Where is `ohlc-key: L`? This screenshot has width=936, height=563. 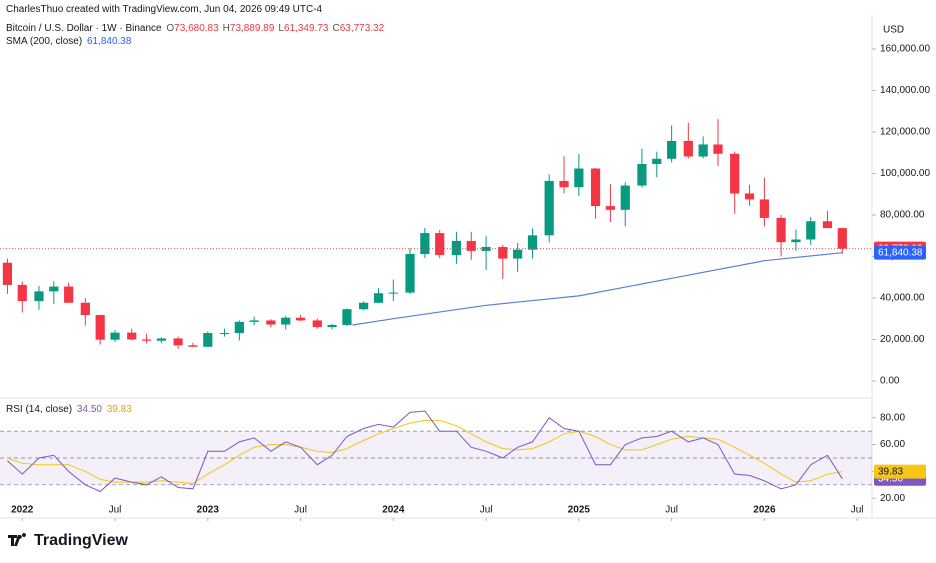 ohlc-key: L is located at coordinates (281, 28).